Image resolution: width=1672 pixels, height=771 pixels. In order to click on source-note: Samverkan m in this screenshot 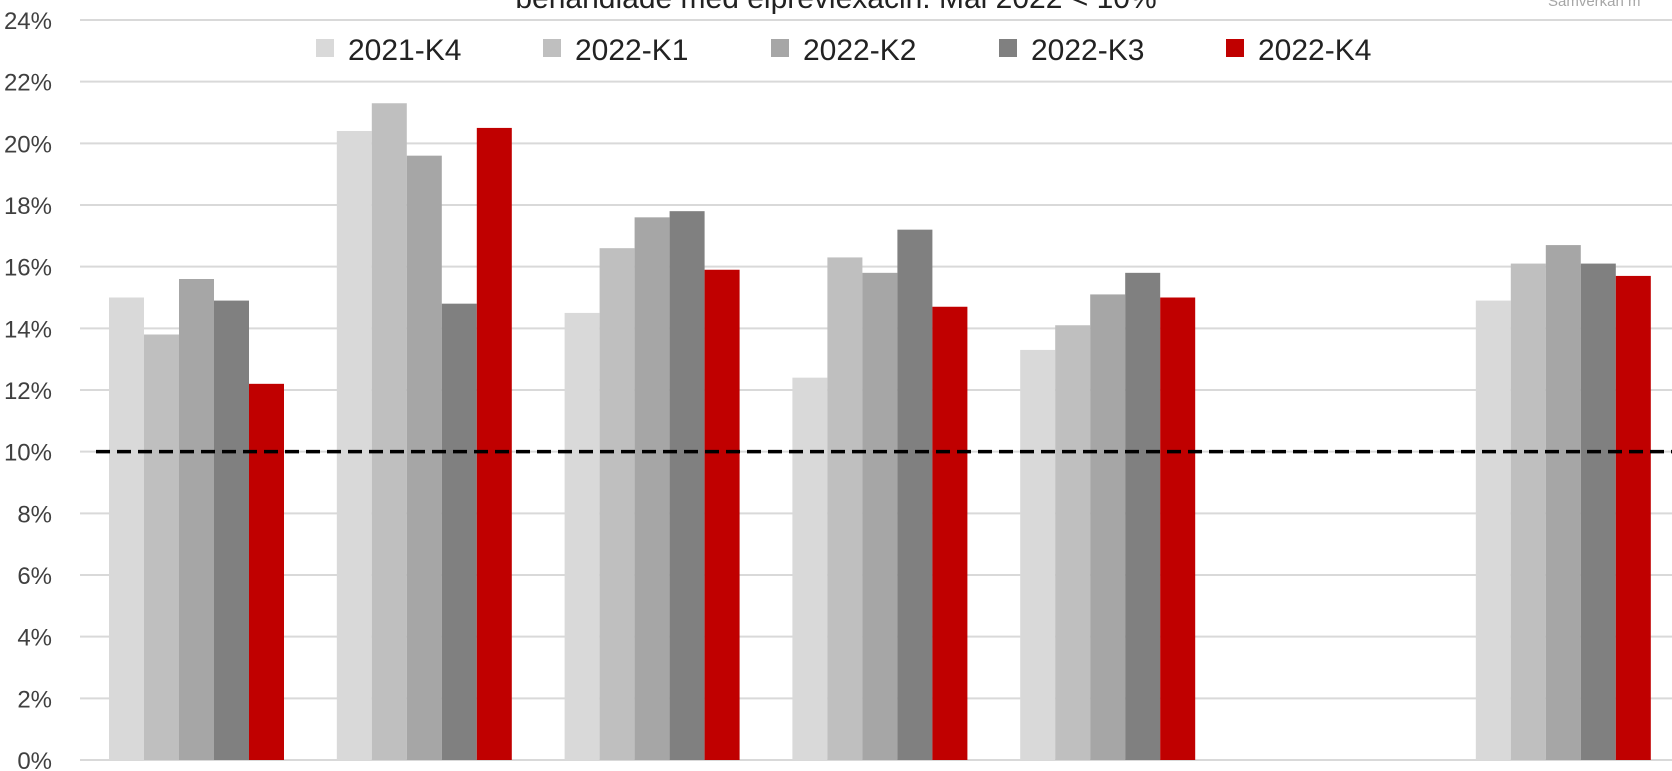, I will do `click(1594, 5)`.